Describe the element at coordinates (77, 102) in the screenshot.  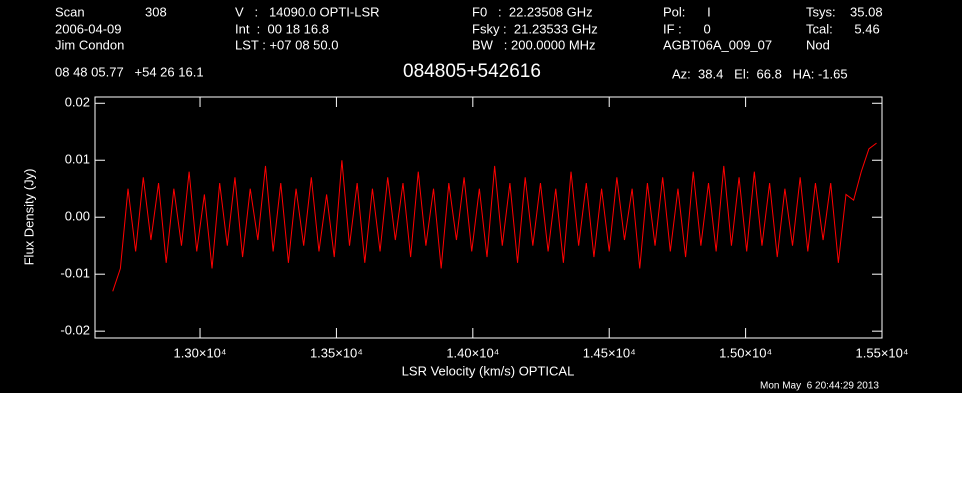
I see `y-tick-label: 0.02` at that location.